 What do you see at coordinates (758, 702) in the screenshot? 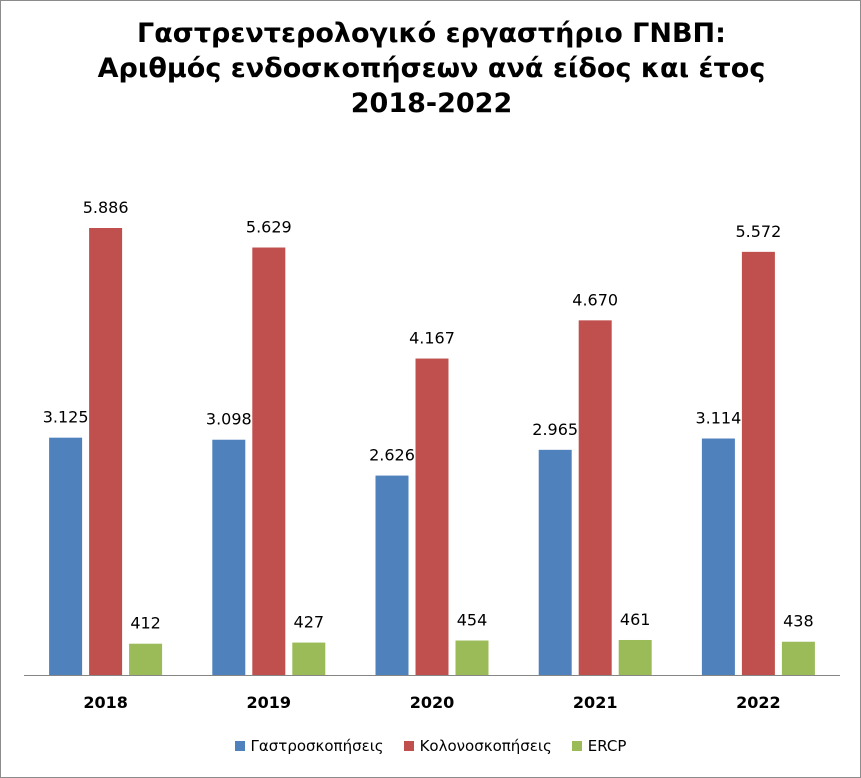
I see `x-tick-label-2022: 2022` at bounding box center [758, 702].